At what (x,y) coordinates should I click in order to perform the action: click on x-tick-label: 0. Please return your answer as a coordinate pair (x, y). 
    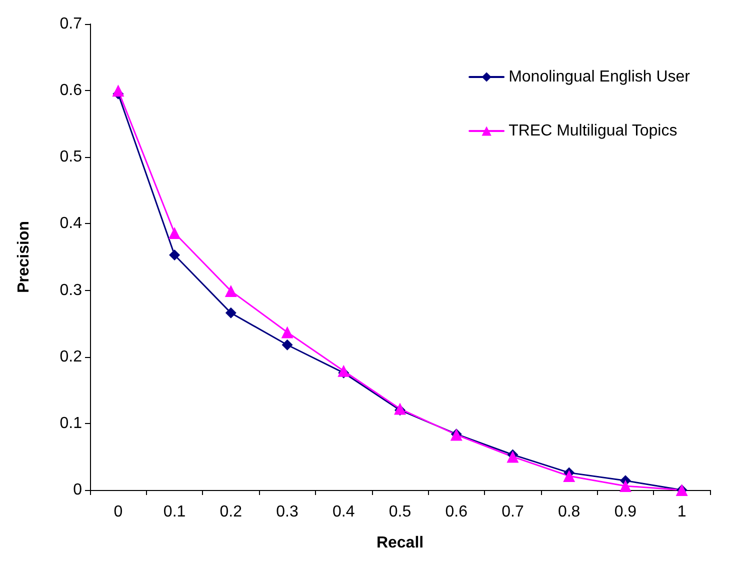
    Looking at the image, I should click on (118, 512).